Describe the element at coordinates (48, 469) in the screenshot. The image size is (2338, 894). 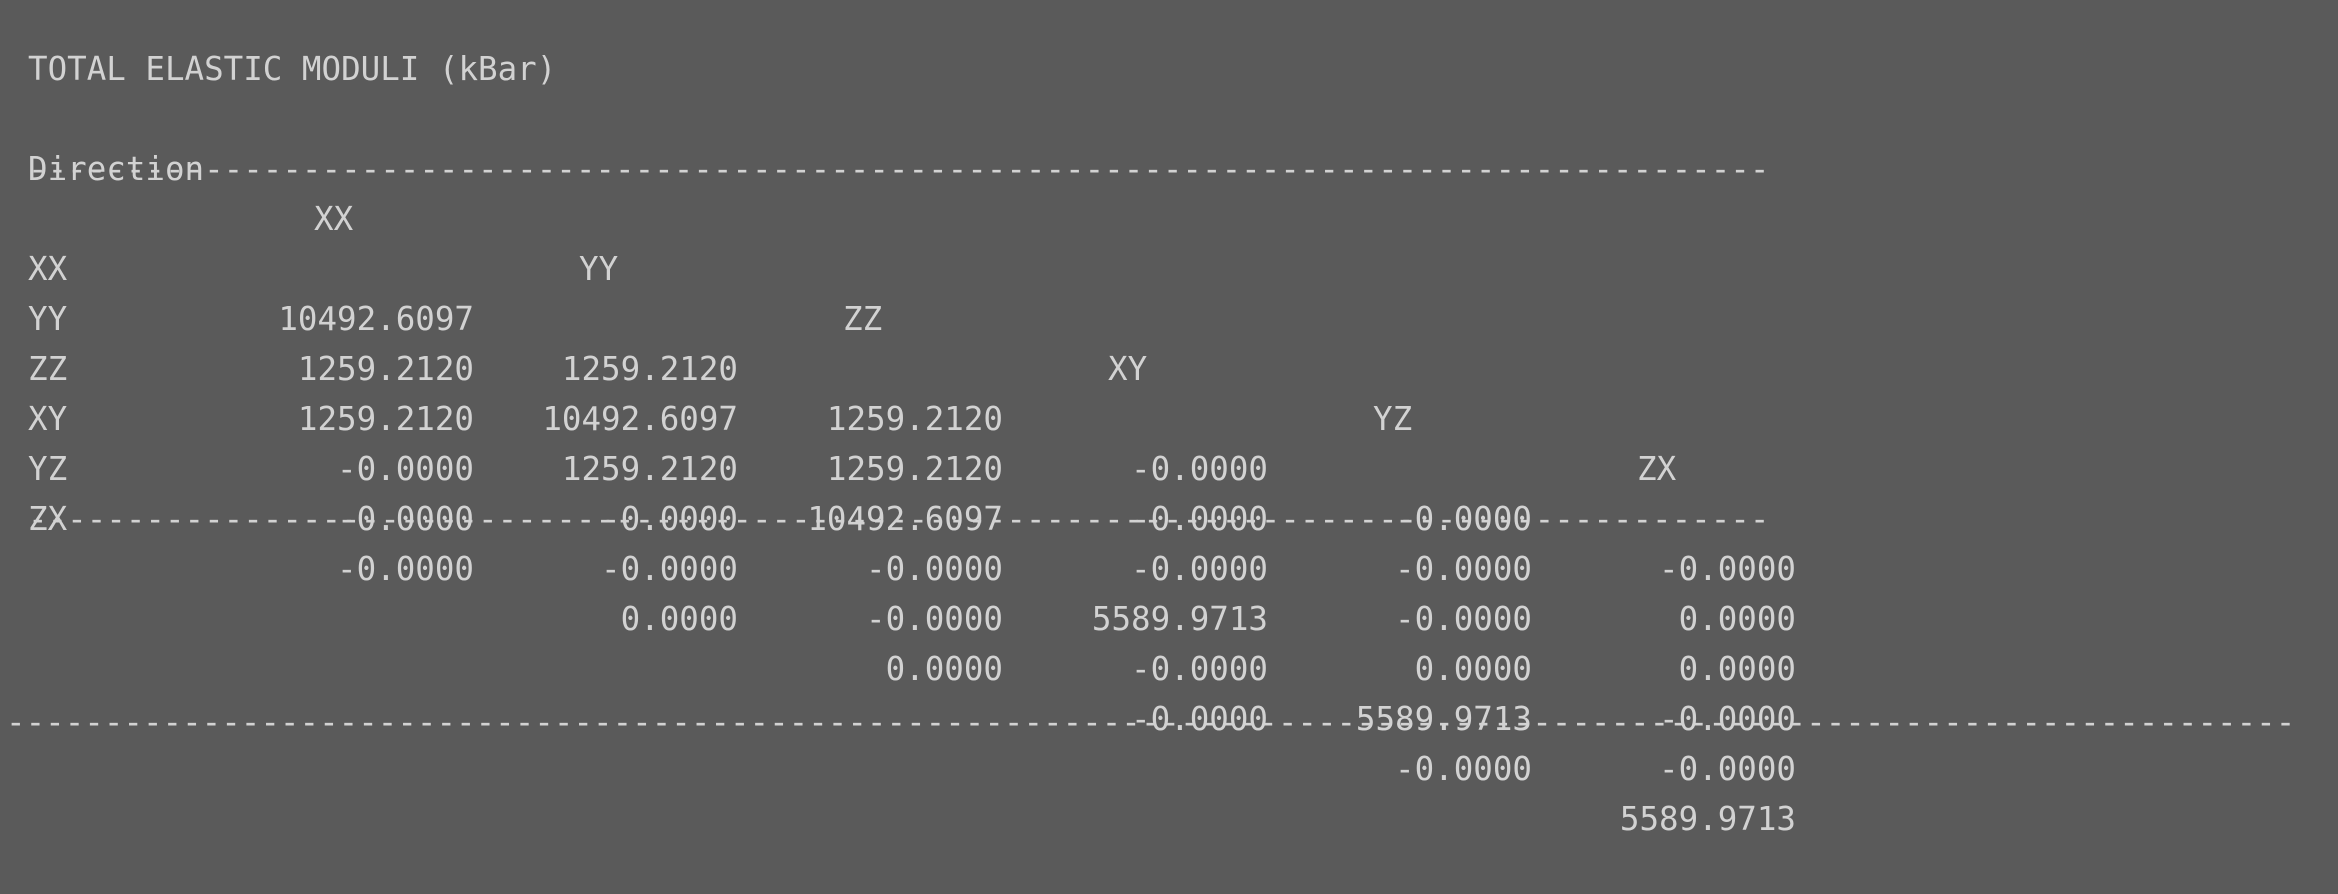
I see `row-label: YZ` at that location.